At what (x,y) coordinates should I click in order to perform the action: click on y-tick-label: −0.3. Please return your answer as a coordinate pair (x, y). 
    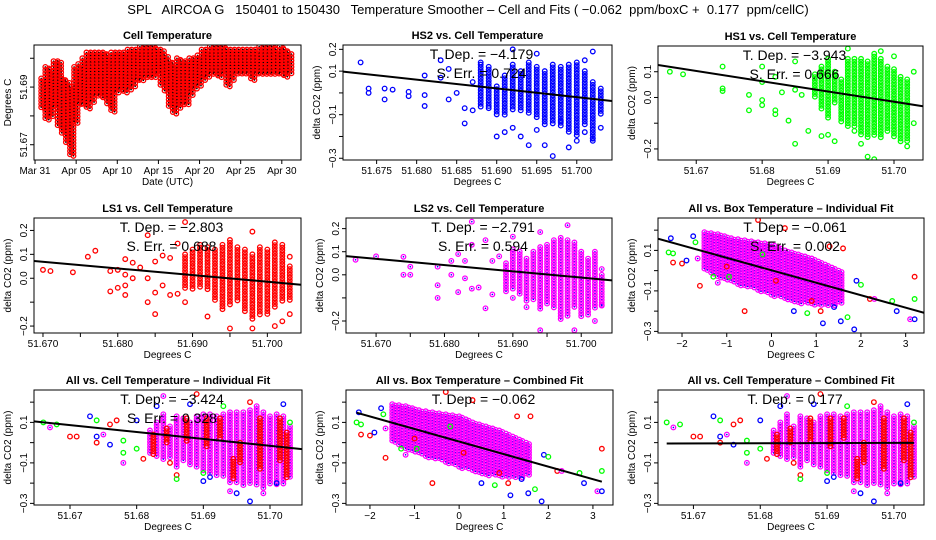
    Looking at the image, I should click on (333, 158).